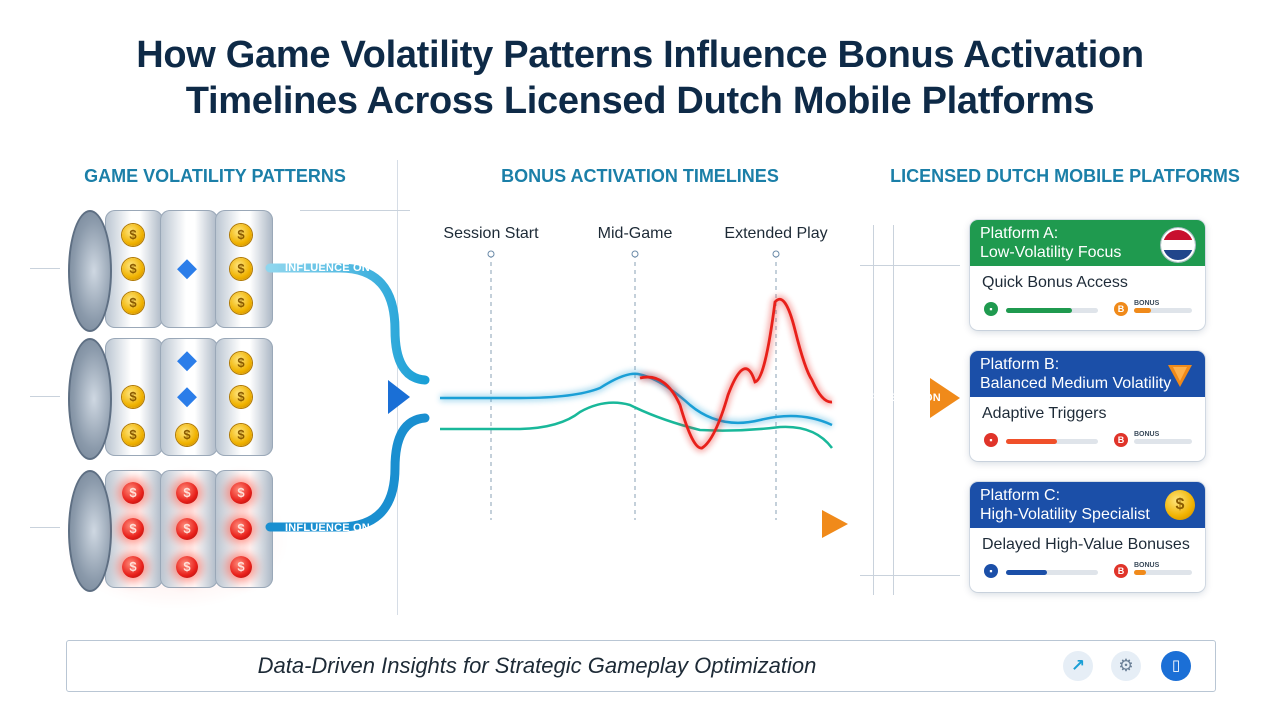 This screenshot has height=720, width=1280. Describe the element at coordinates (1055, 282) in the screenshot. I see `platform-feature: Quick Bonus Access` at that location.